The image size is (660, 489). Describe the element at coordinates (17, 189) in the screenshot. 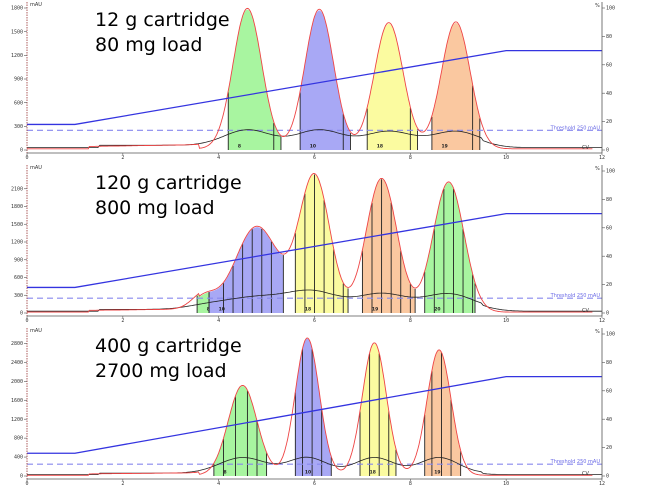

I see `y-tick-label: 2100` at that location.